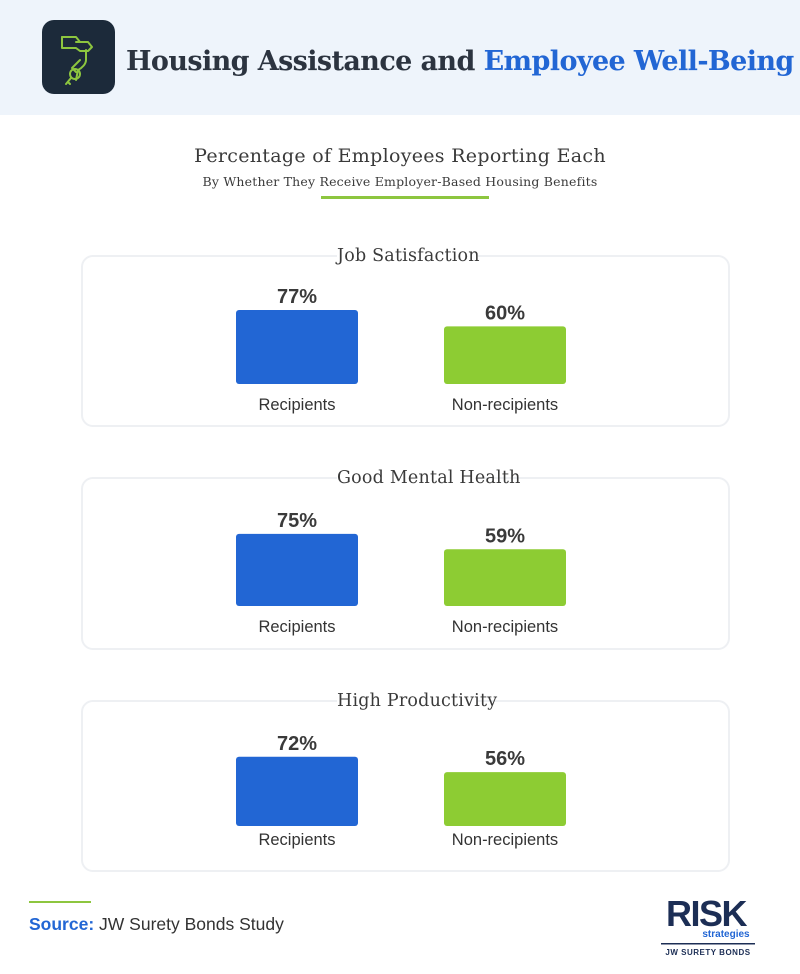 Image resolution: width=800 pixels, height=974 pixels. What do you see at coordinates (78, 57) in the screenshot?
I see `hand-holding-key-icon` at bounding box center [78, 57].